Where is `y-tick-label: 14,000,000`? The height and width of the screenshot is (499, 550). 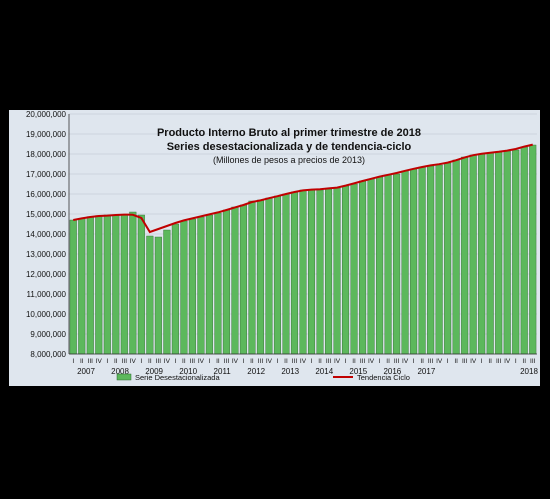 y-tick-label: 14,000,000 is located at coordinates (46, 234).